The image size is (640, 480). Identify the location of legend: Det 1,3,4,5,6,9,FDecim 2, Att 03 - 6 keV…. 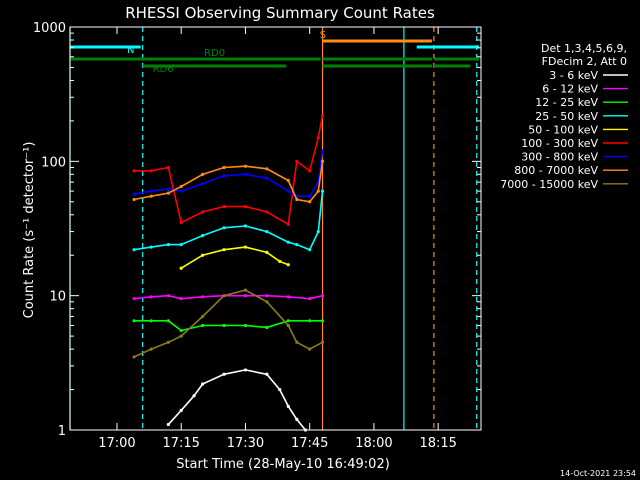
(564, 116).